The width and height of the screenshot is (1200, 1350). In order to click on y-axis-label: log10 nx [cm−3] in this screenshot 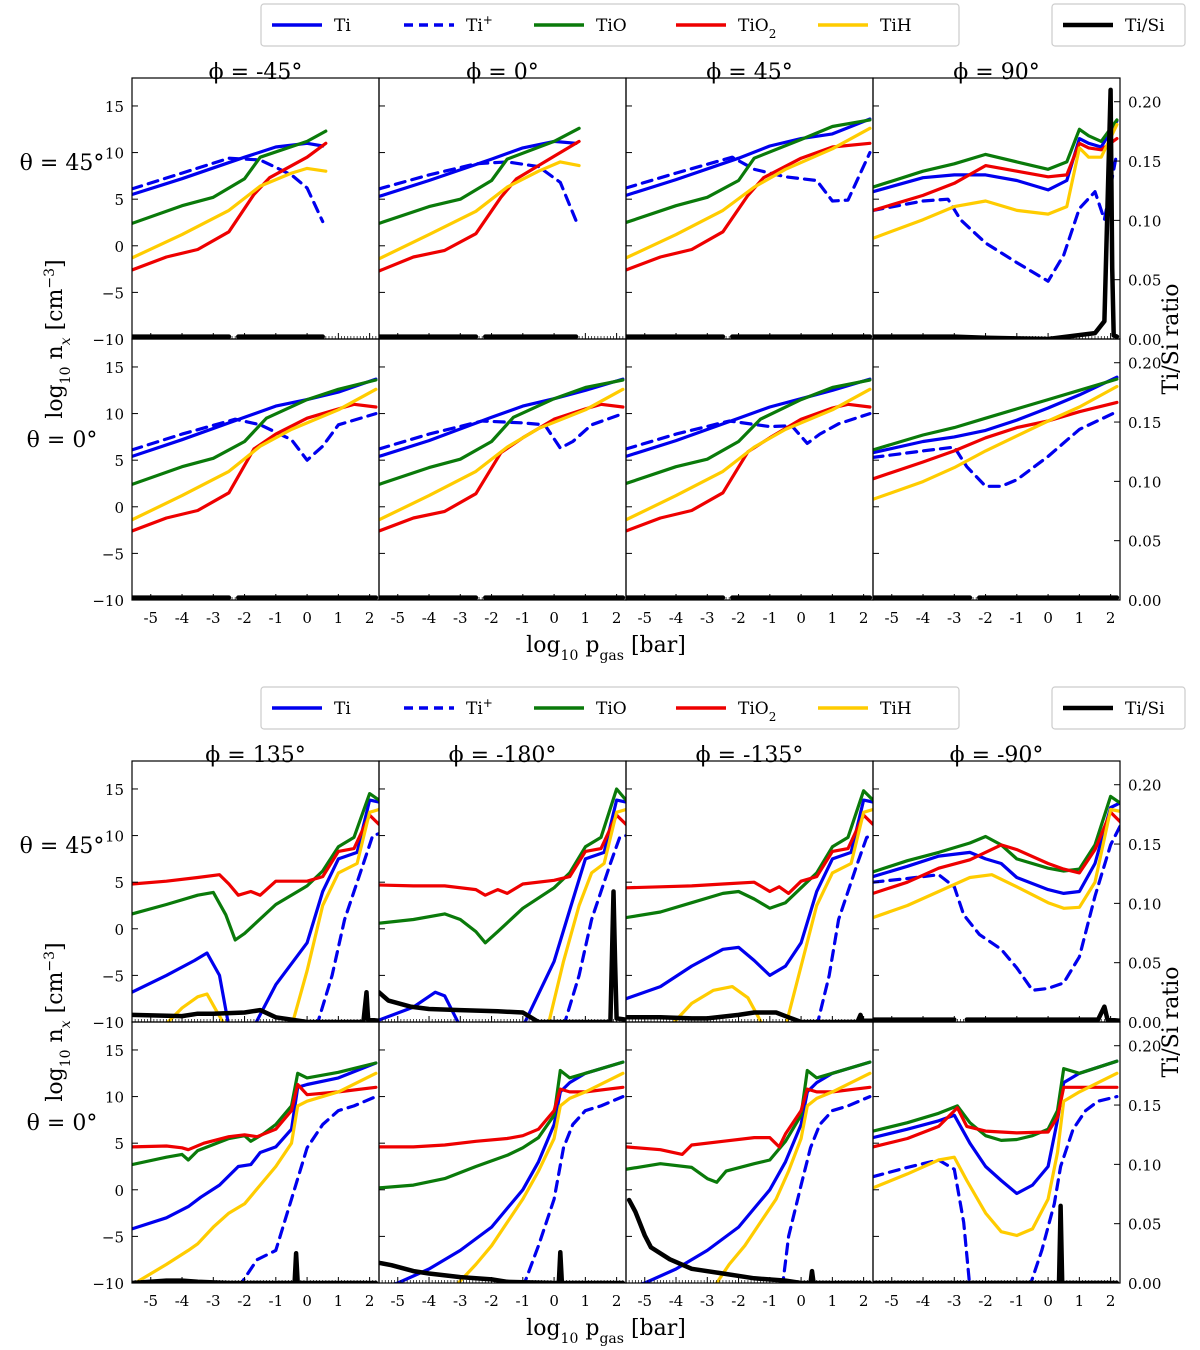, I will do `click(58, 1021)`.